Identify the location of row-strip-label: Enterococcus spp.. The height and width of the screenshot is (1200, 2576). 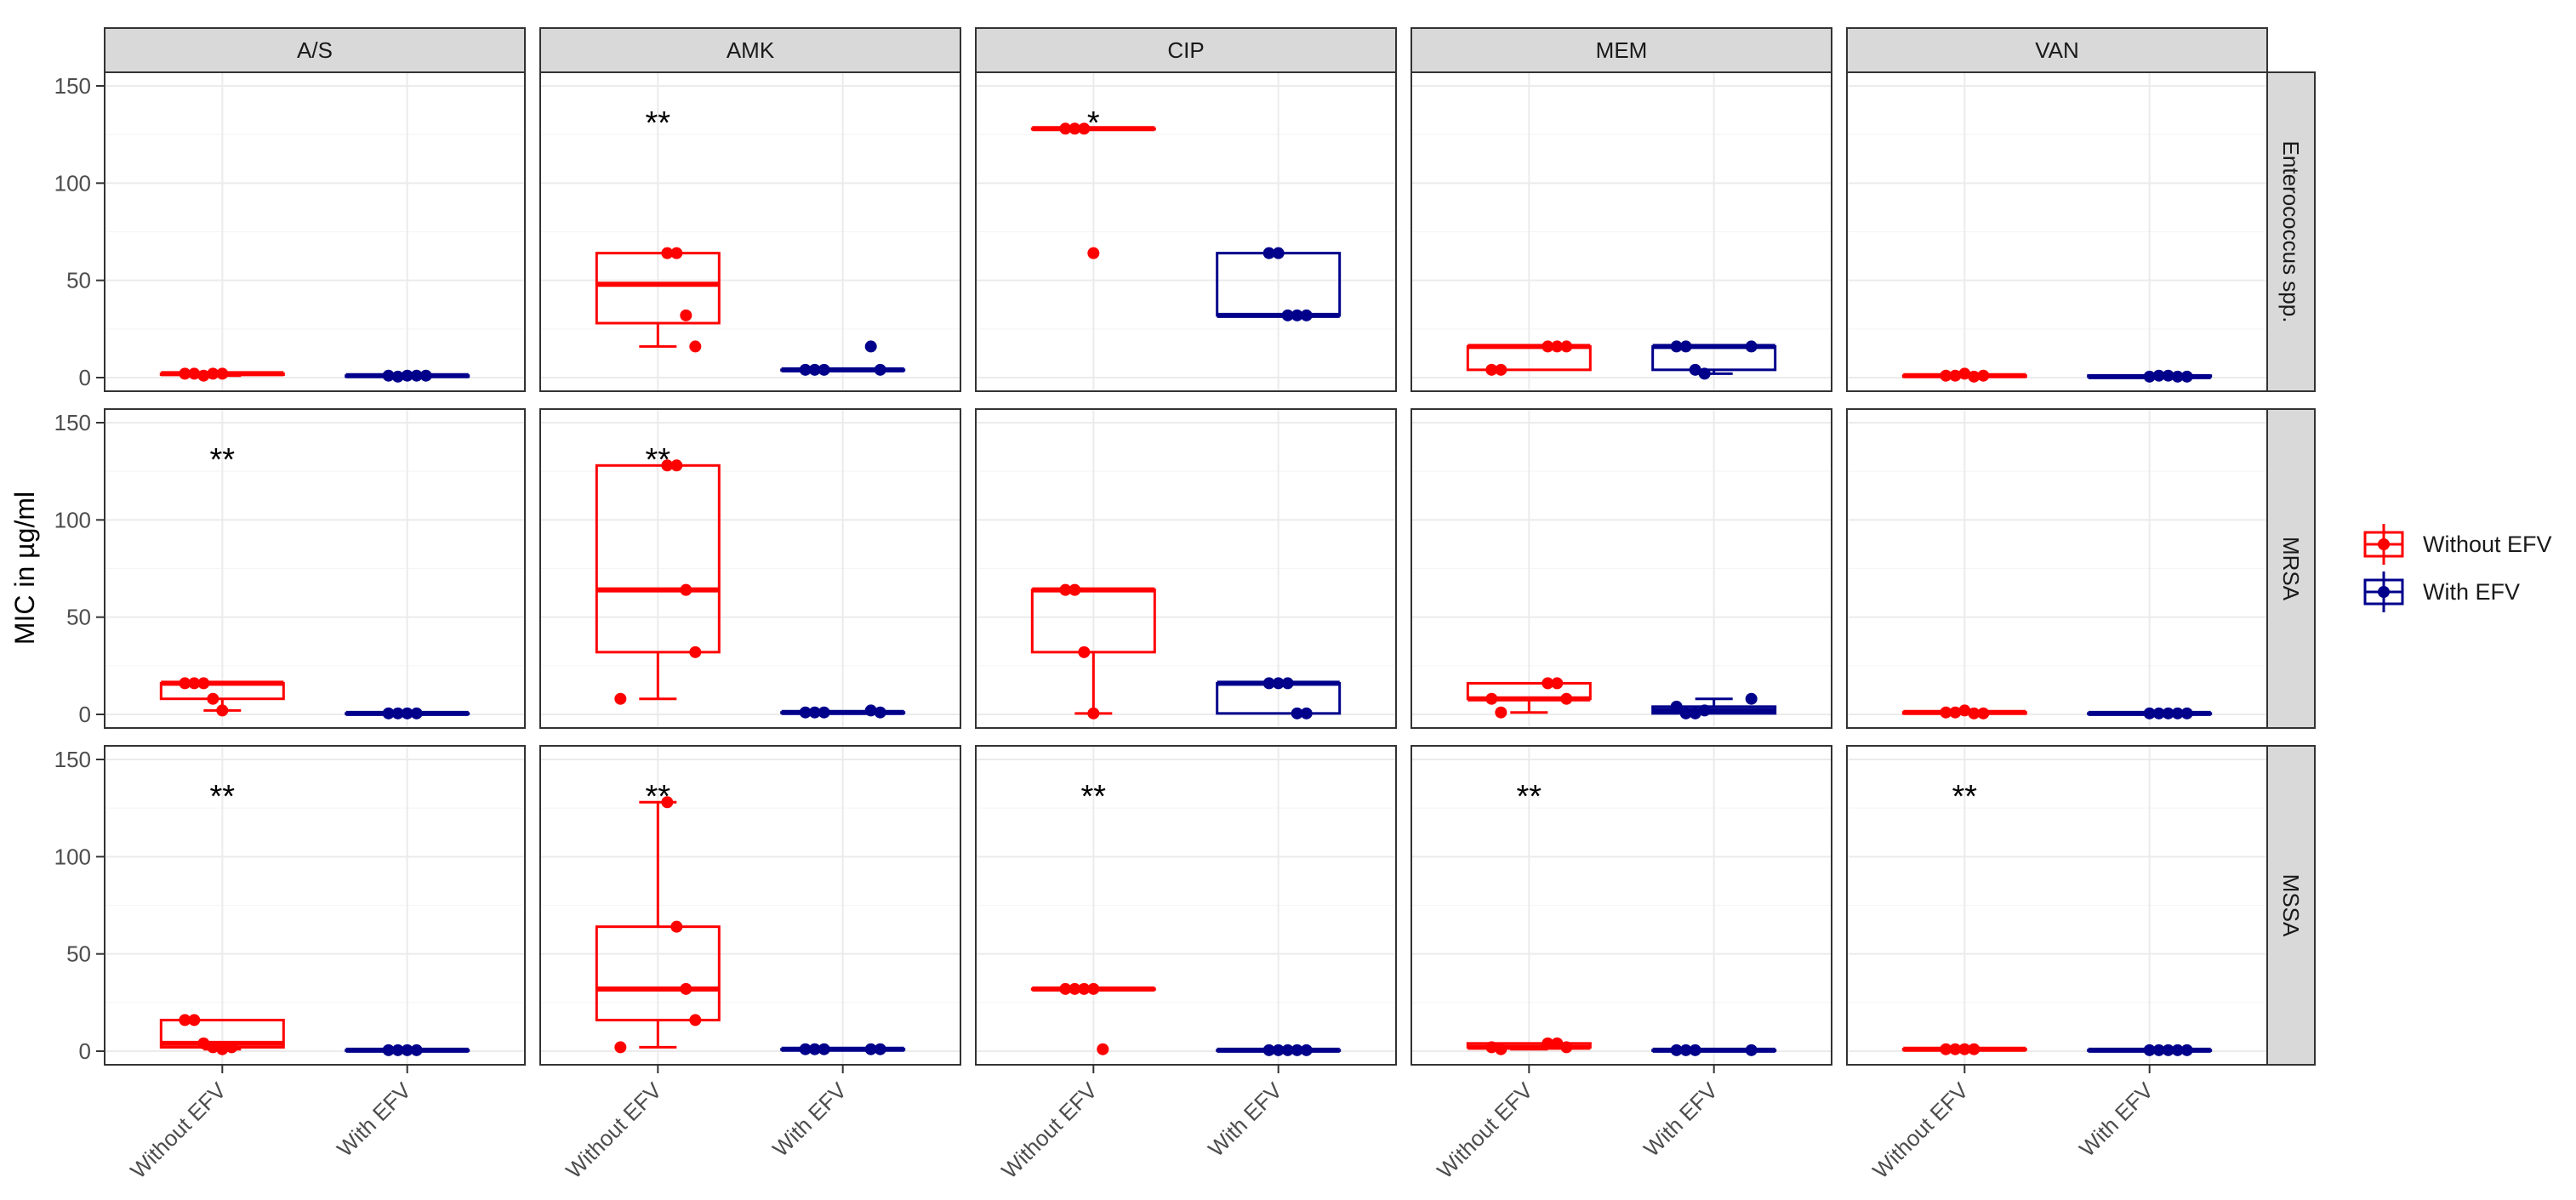
(2291, 232).